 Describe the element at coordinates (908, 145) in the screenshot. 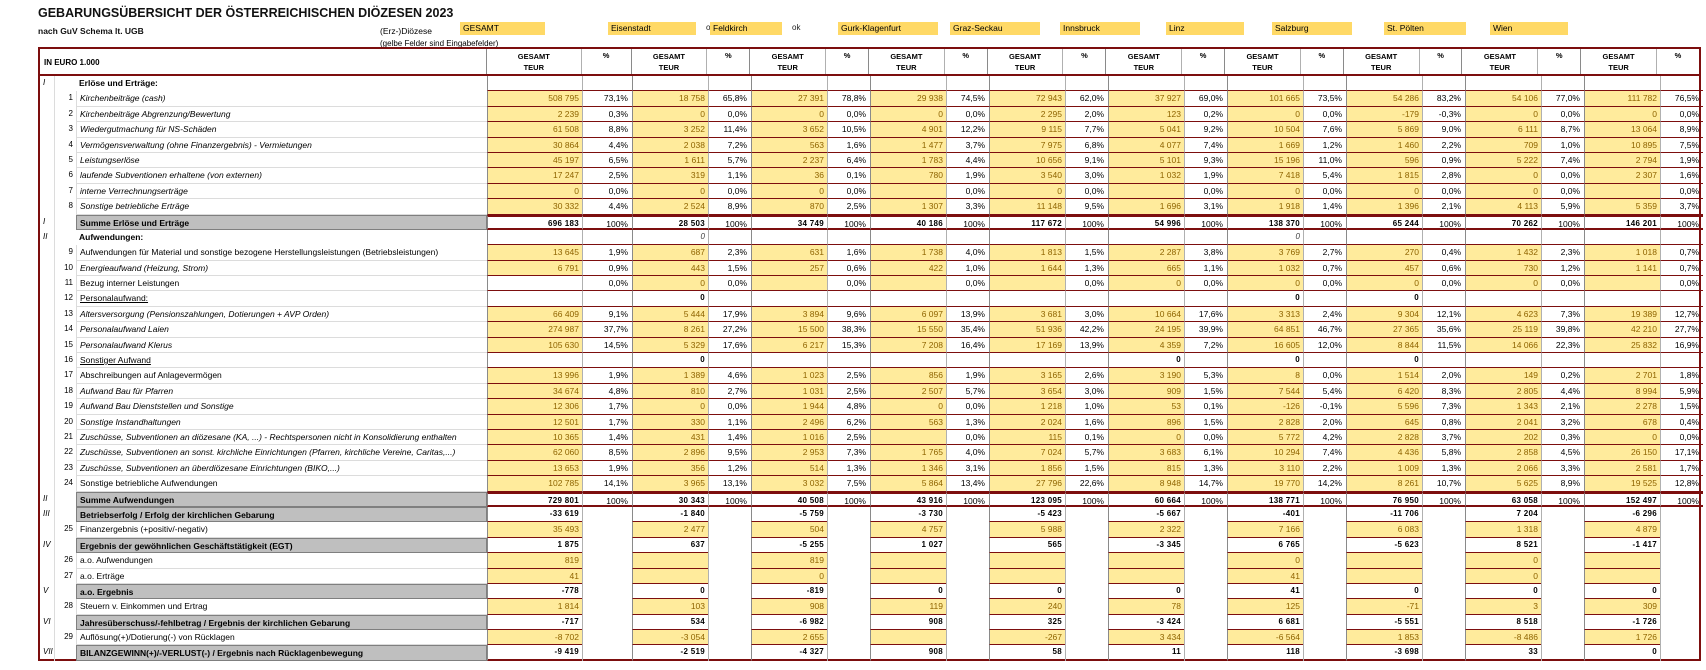

I see `input-value-cell: 1 477` at that location.